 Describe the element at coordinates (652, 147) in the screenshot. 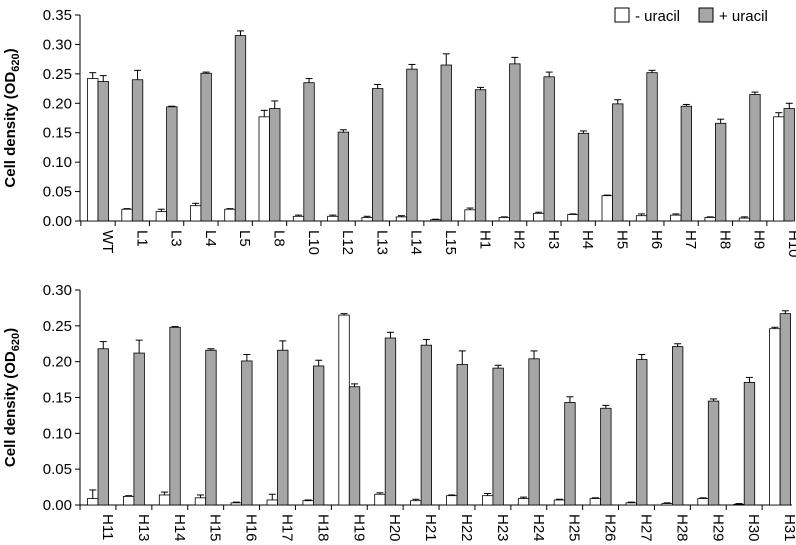

I see `bar-plus-uracil-H6` at that location.